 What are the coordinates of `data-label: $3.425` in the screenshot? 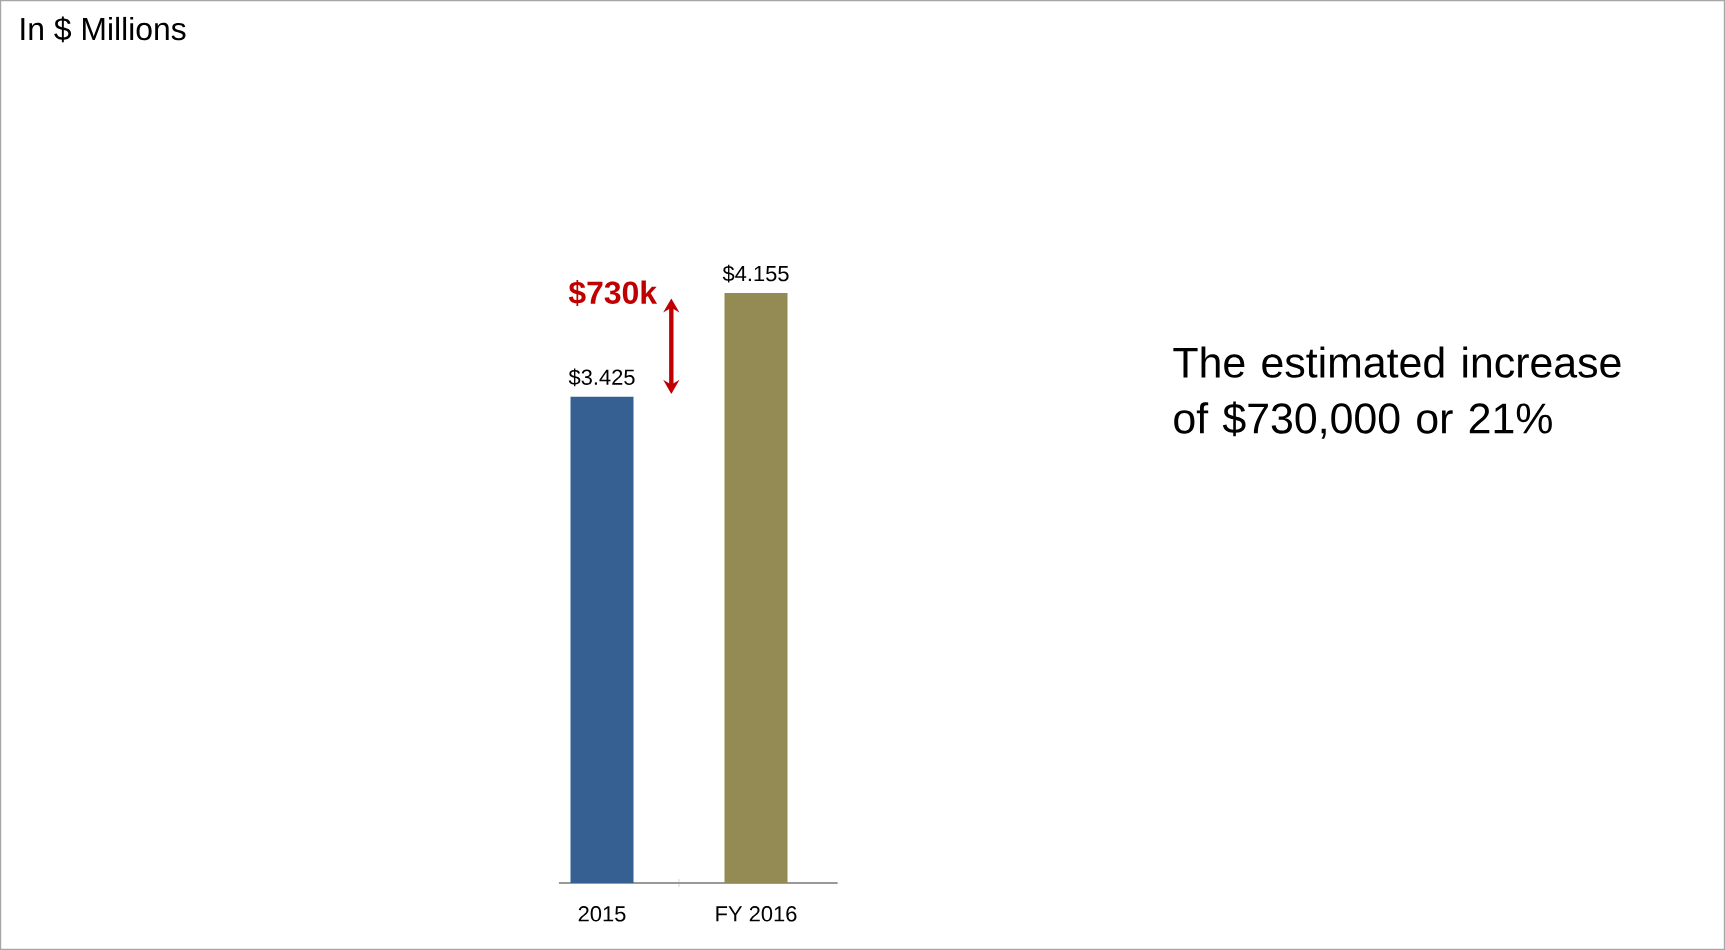 It's located at (601, 377).